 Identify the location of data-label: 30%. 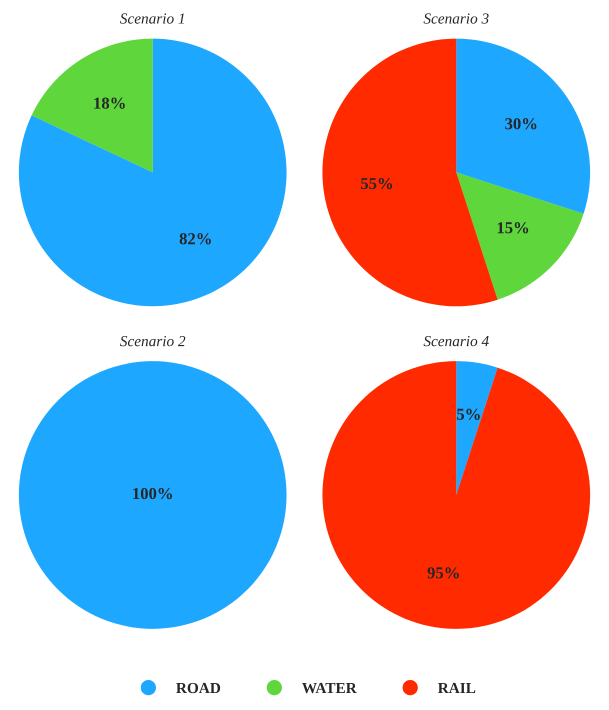
(520, 124).